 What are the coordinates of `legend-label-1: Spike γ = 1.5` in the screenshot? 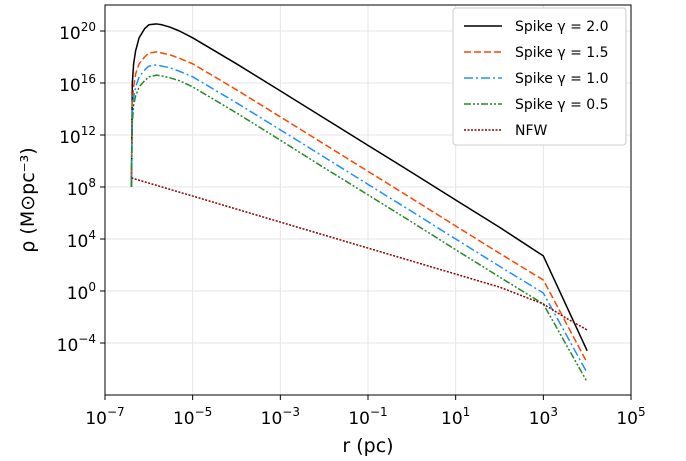 It's located at (562, 53).